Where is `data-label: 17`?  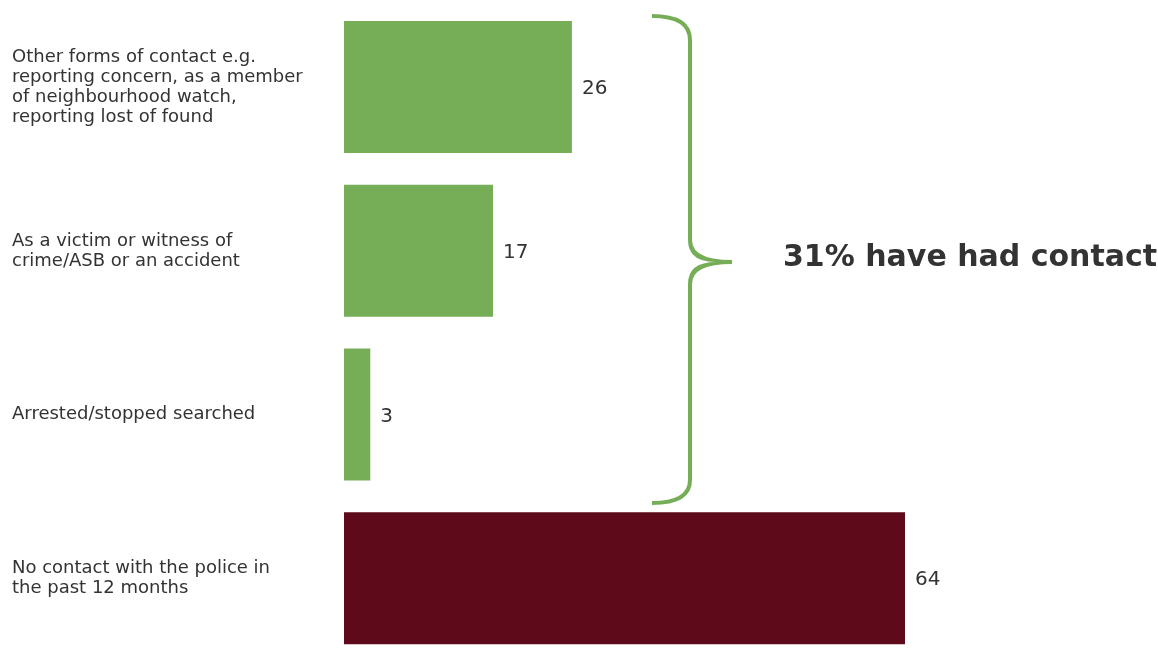
data-label: 17 is located at coordinates (516, 250).